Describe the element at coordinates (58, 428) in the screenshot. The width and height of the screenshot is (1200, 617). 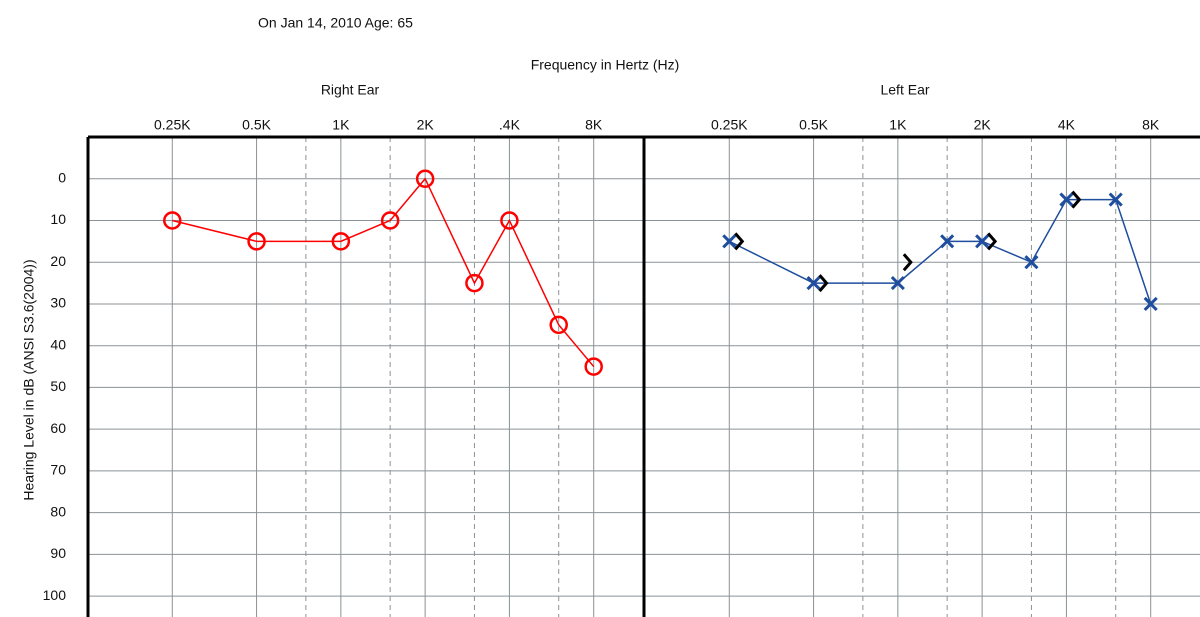
I see `y-tick-label: 60` at that location.